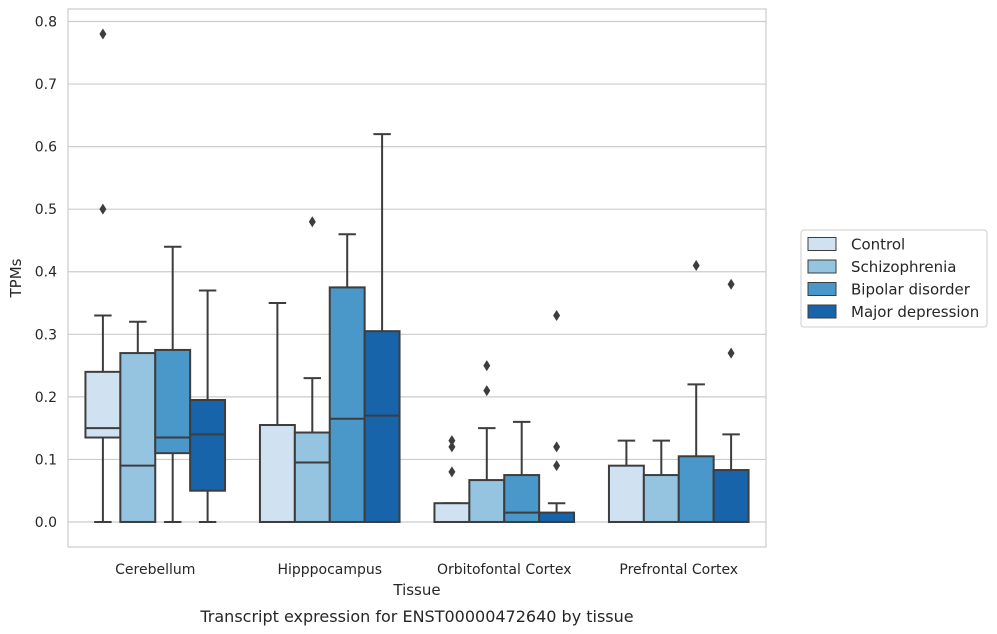  I want to click on x-tick-label: Orbitofontal Cortex, so click(504, 570).